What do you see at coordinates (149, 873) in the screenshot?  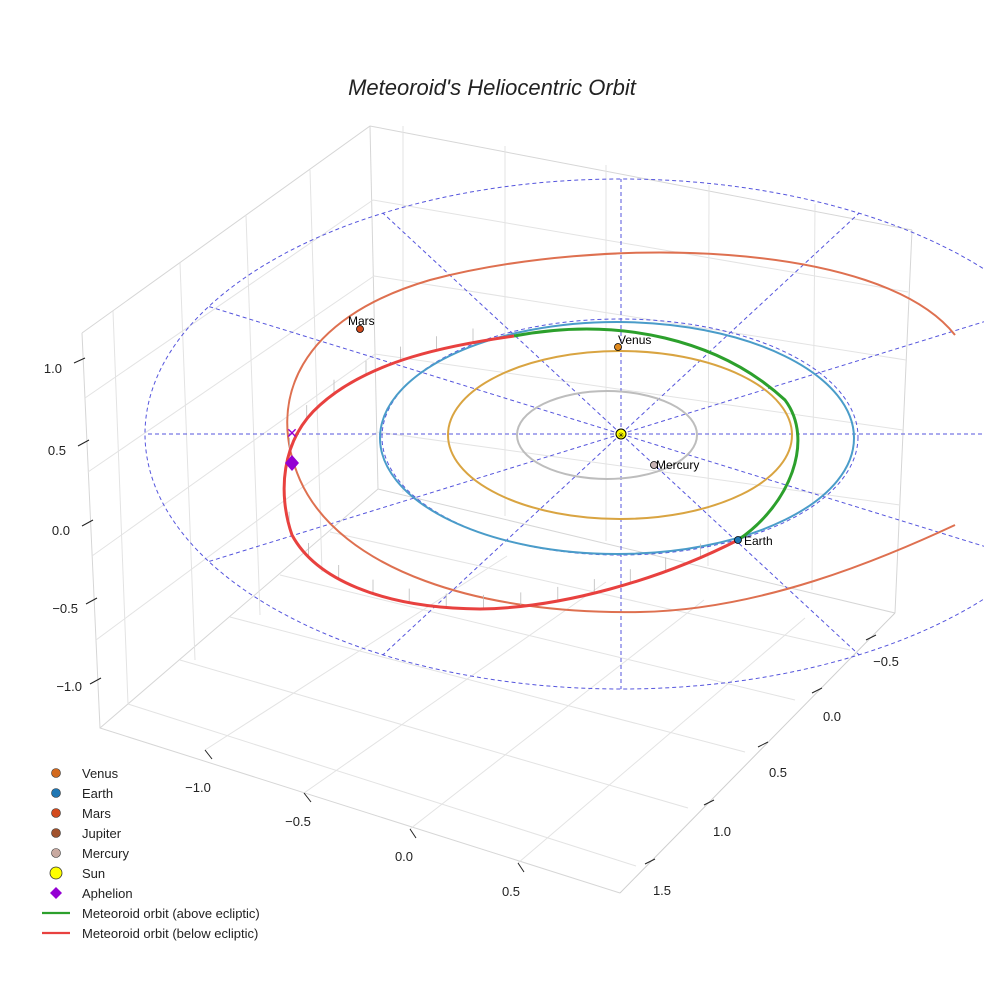 I see `legend-item-sun: Sun` at bounding box center [149, 873].